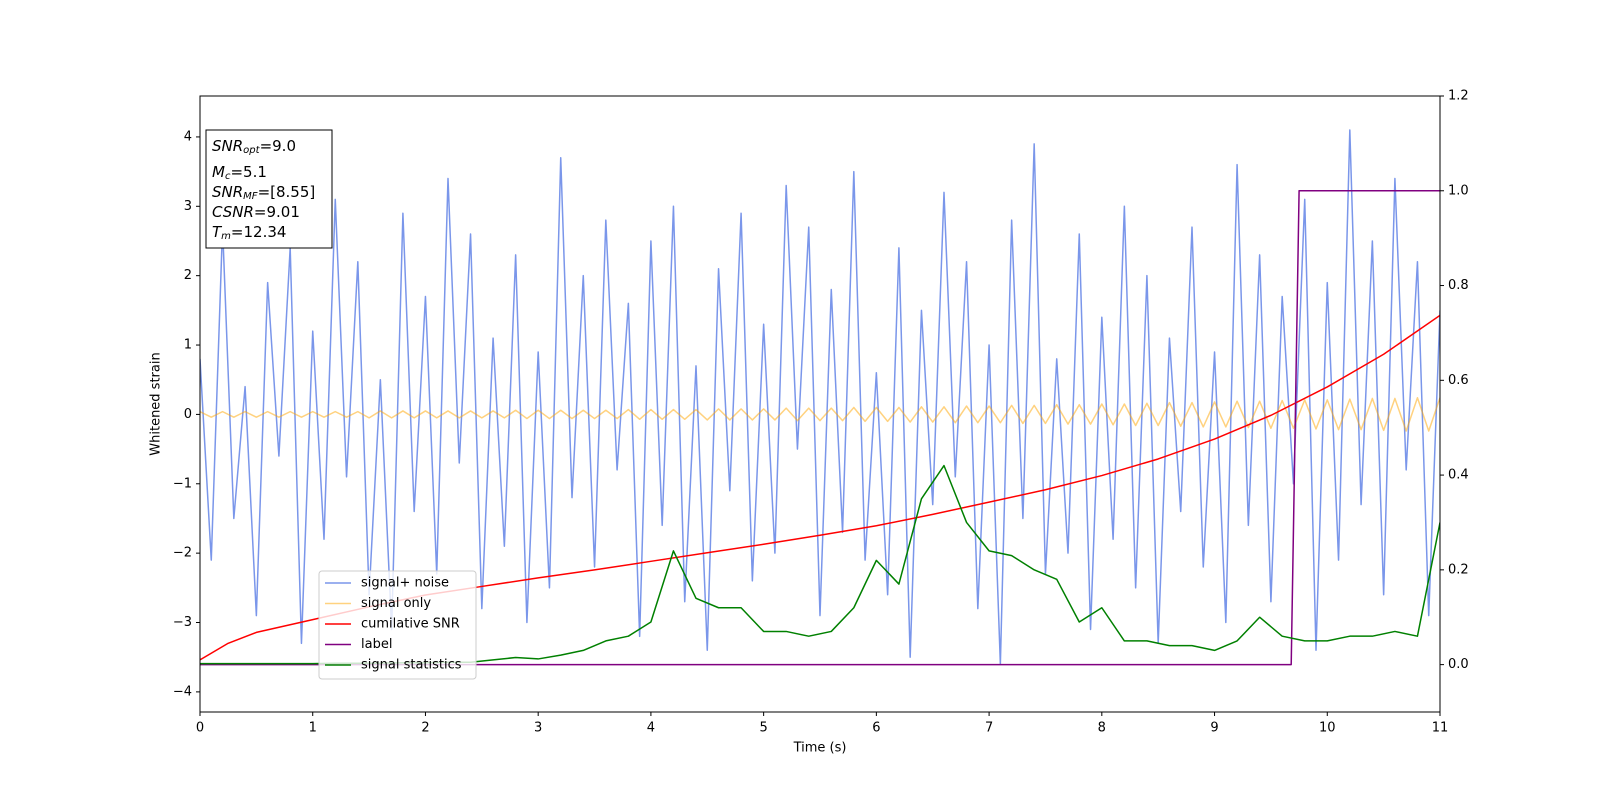  Describe the element at coordinates (405, 583) in the screenshot. I see `legend-label: signal+ noise` at that location.